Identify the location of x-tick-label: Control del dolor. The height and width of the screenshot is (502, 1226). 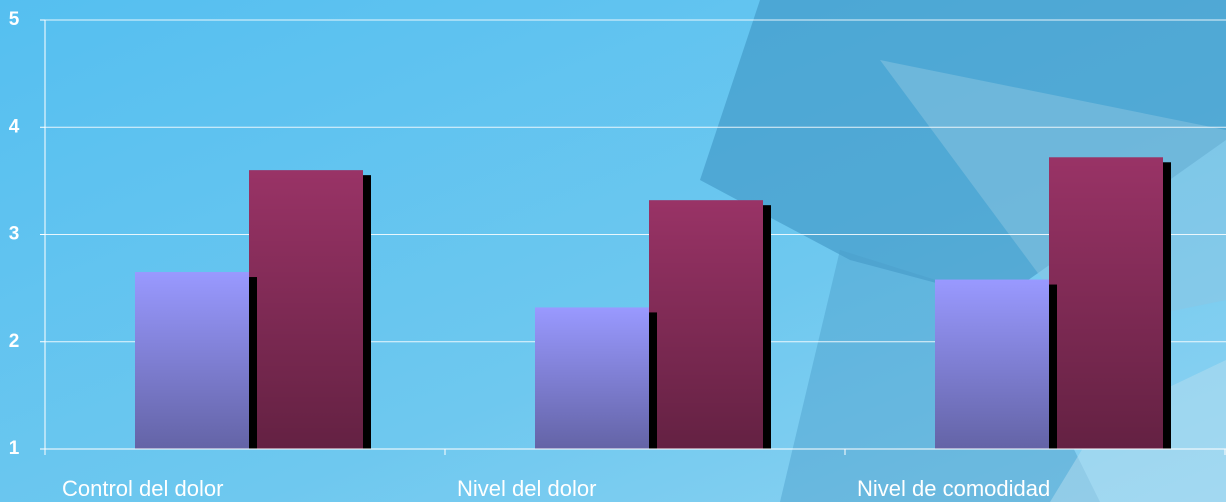
(142, 488).